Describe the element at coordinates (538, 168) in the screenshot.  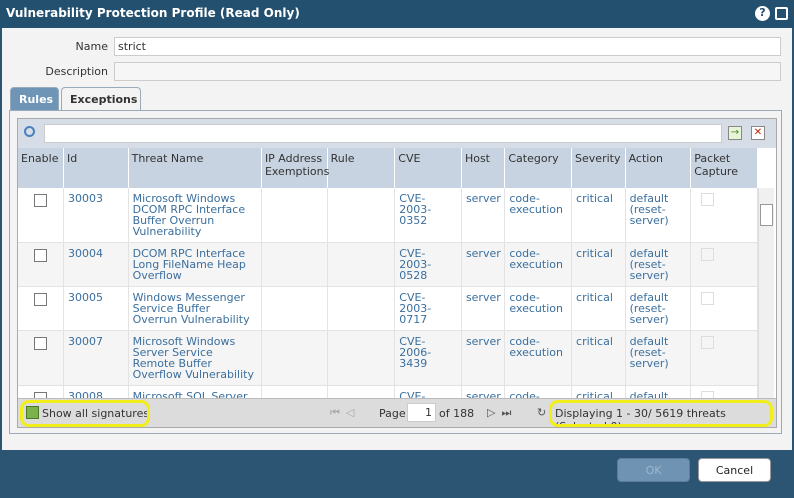
I see `column-header: Category` at that location.